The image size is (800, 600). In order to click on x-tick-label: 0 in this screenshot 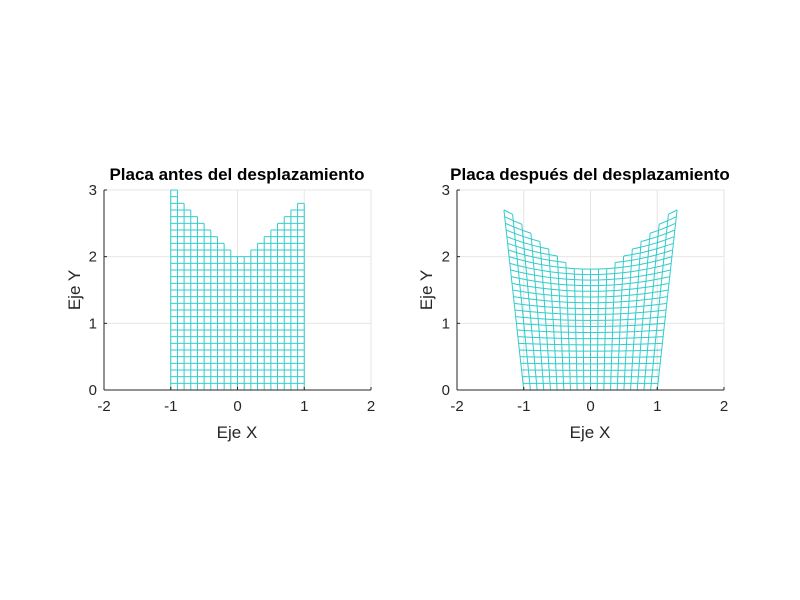, I will do `click(590, 406)`.